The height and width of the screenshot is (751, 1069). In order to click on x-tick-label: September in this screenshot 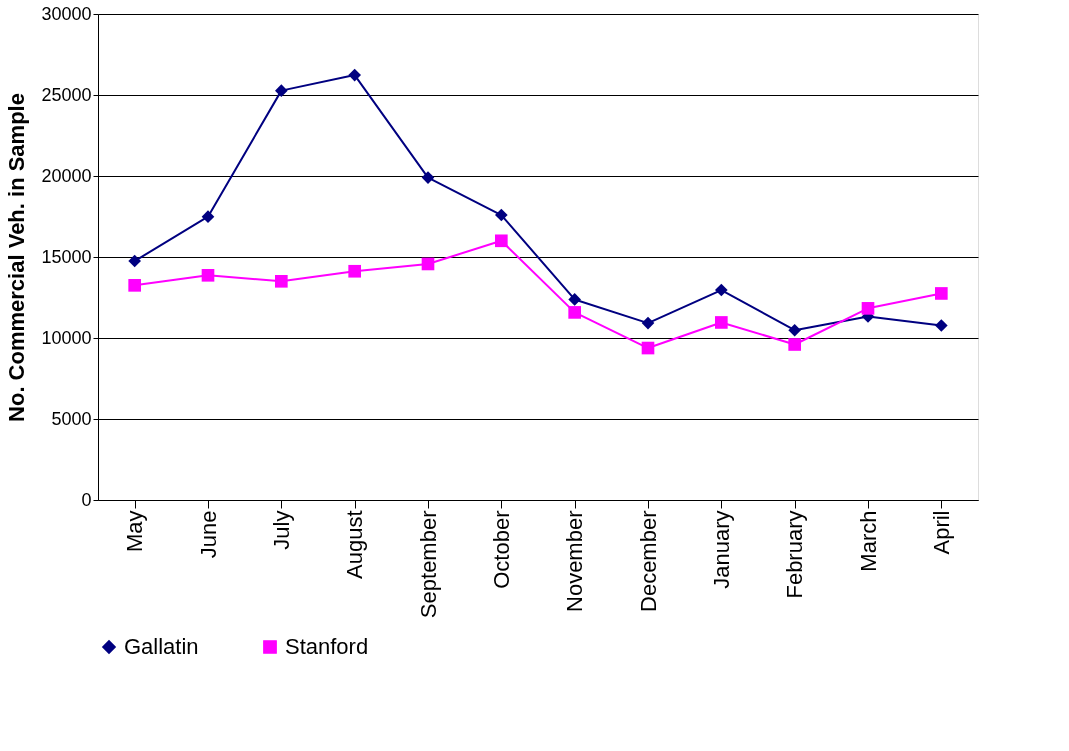, I will do `click(428, 564)`.